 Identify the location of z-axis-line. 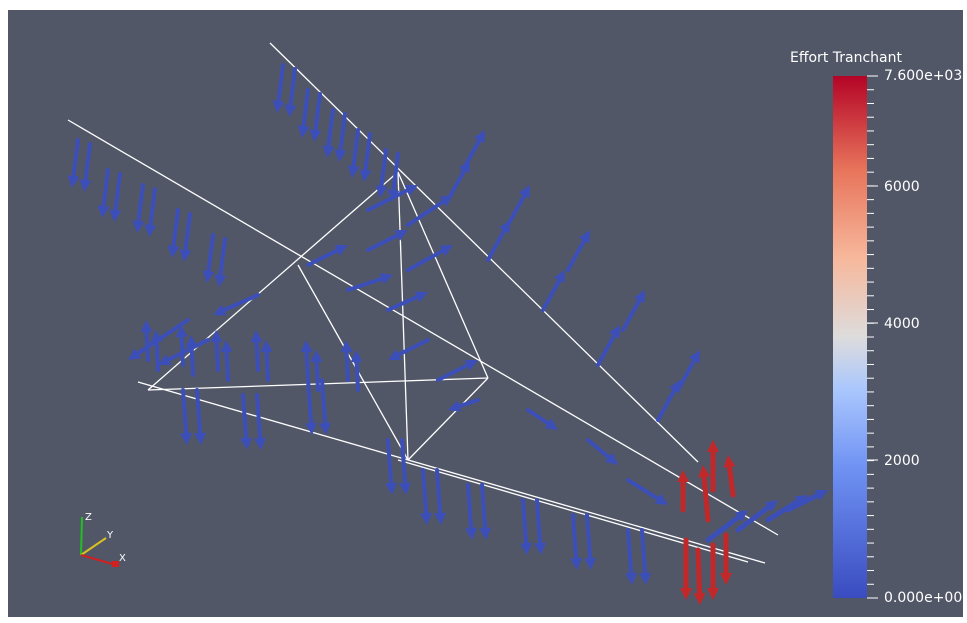
(81, 536).